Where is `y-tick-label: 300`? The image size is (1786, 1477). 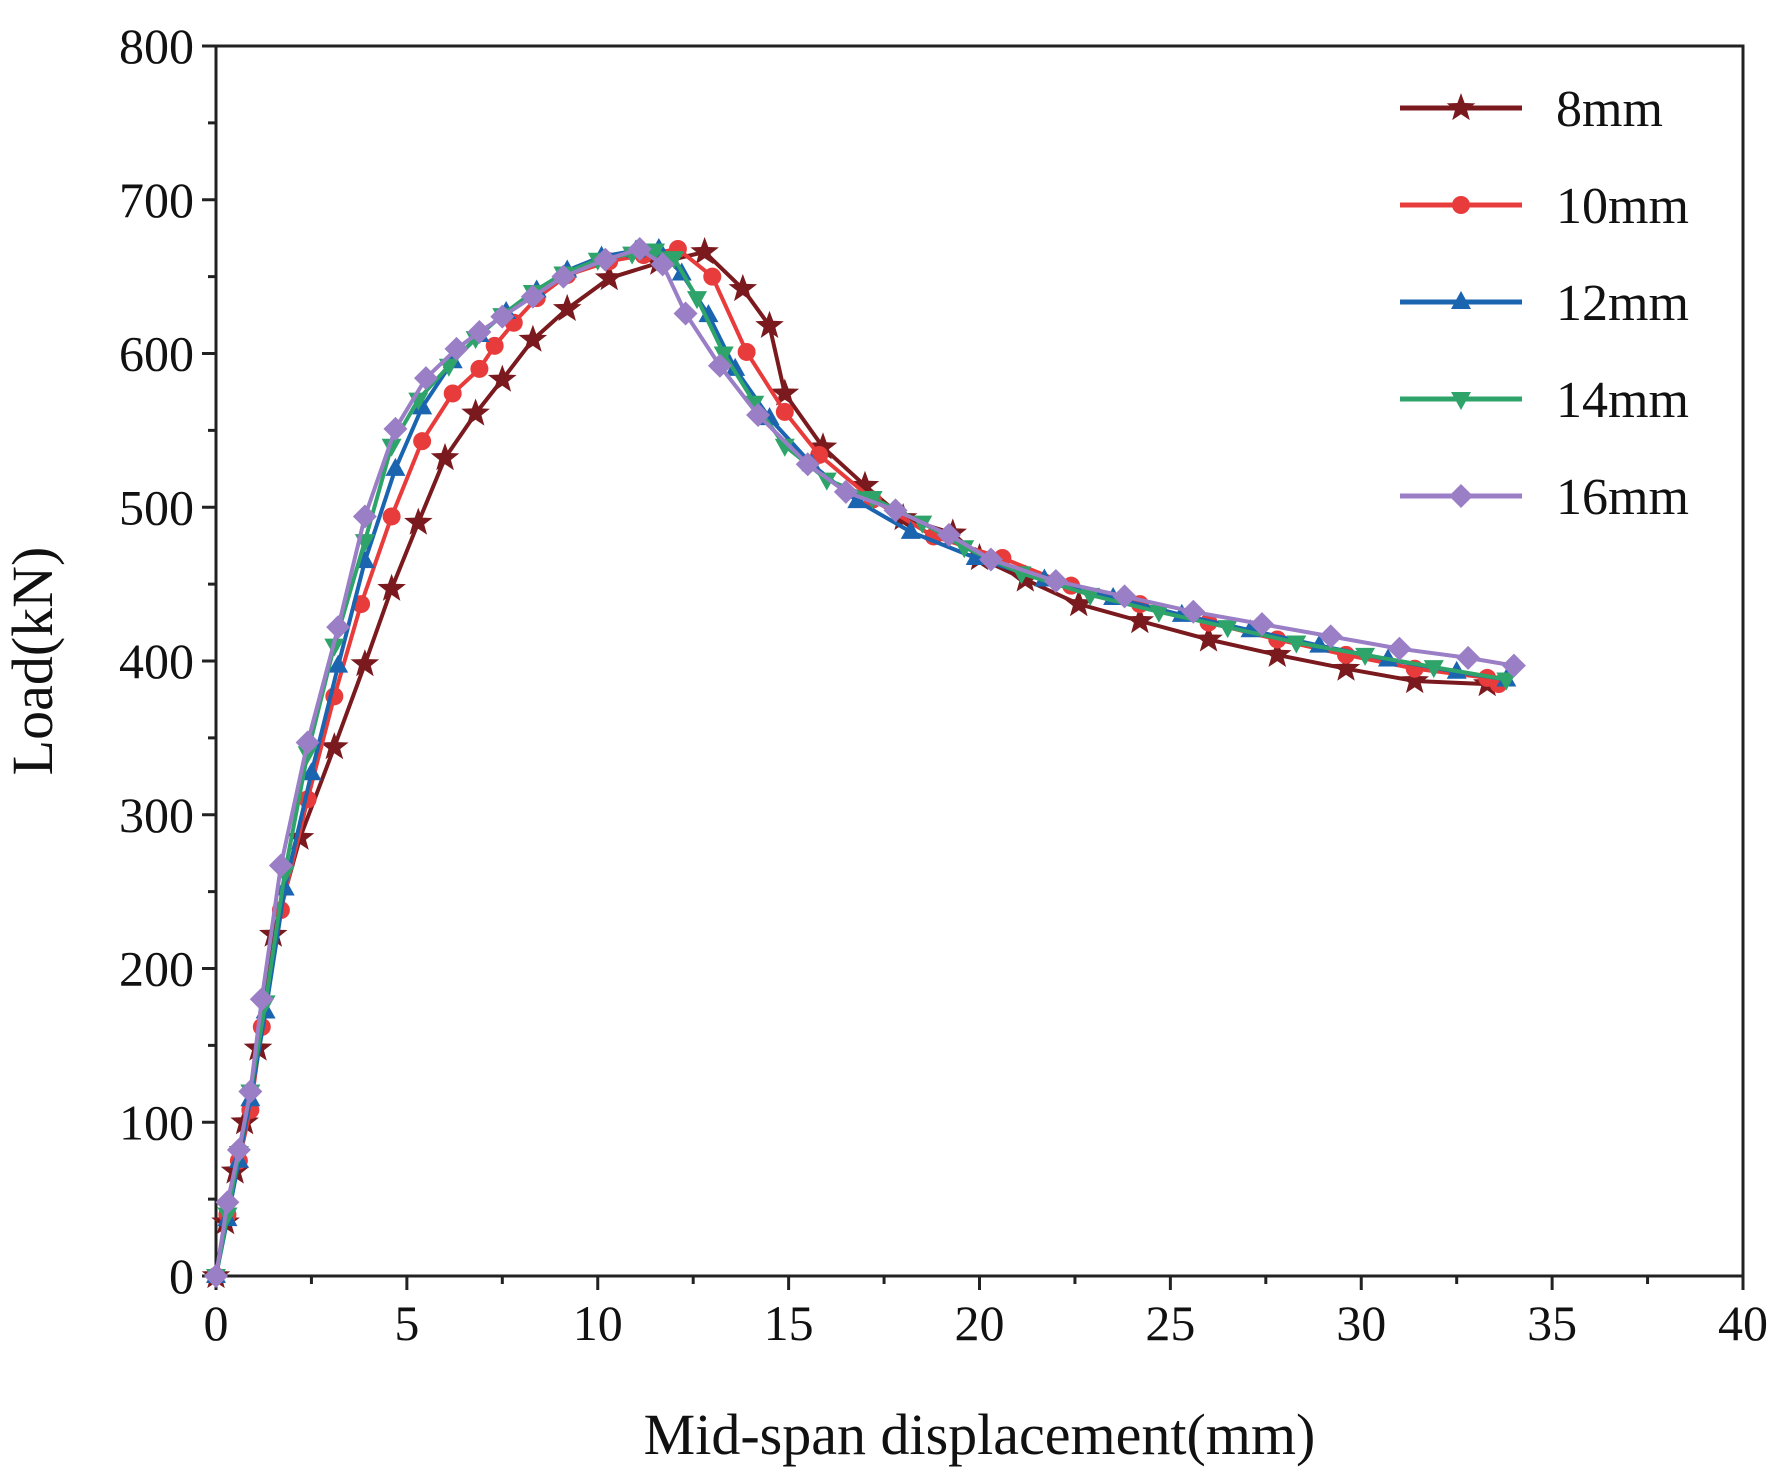 y-tick-label: 300 is located at coordinates (156, 815).